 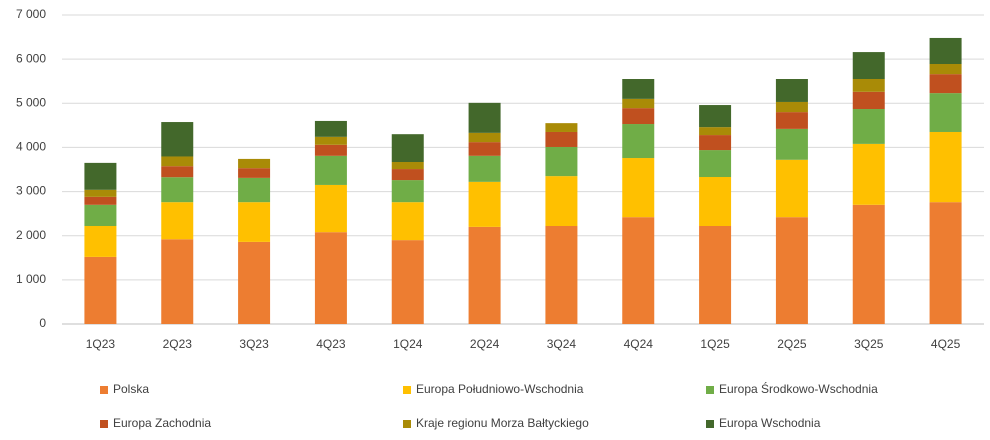 What do you see at coordinates (331, 344) in the screenshot?
I see `x-tick-label: 4Q23` at bounding box center [331, 344].